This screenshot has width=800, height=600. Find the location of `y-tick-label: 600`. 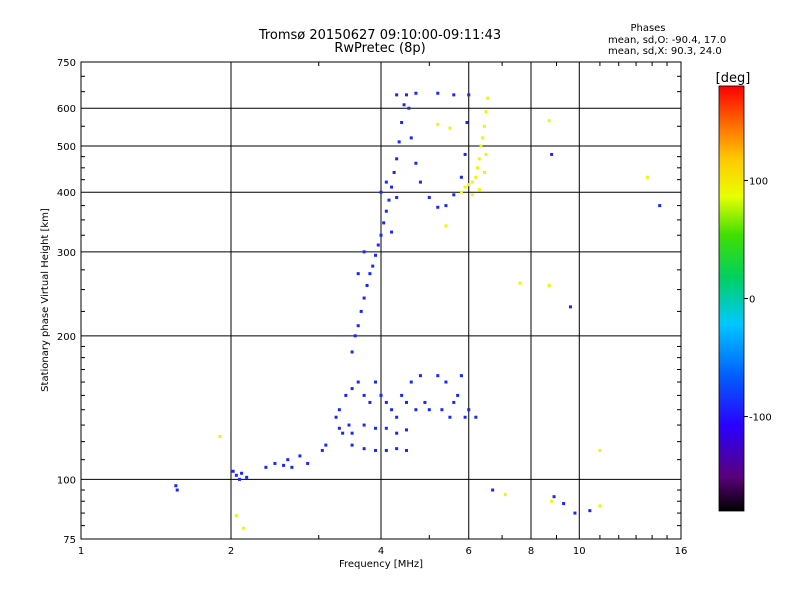

y-tick-label: 600 is located at coordinates (66, 109).